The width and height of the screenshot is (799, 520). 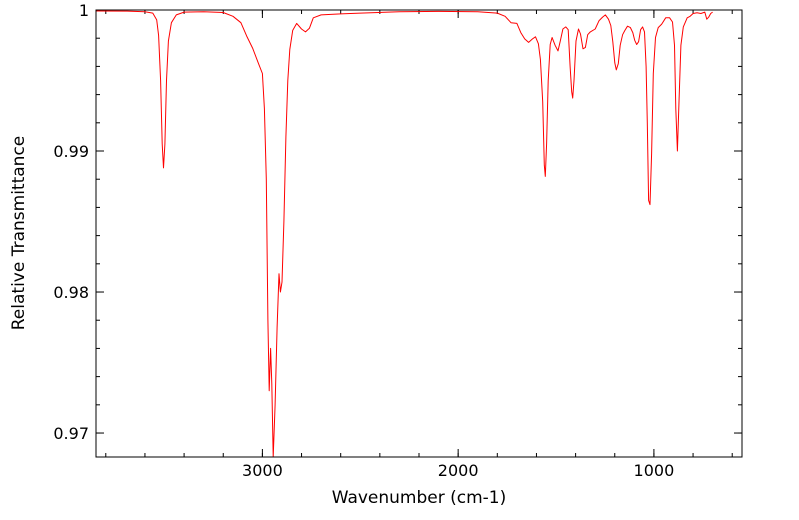 I want to click on y-tick-label: 1, so click(x=84, y=10).